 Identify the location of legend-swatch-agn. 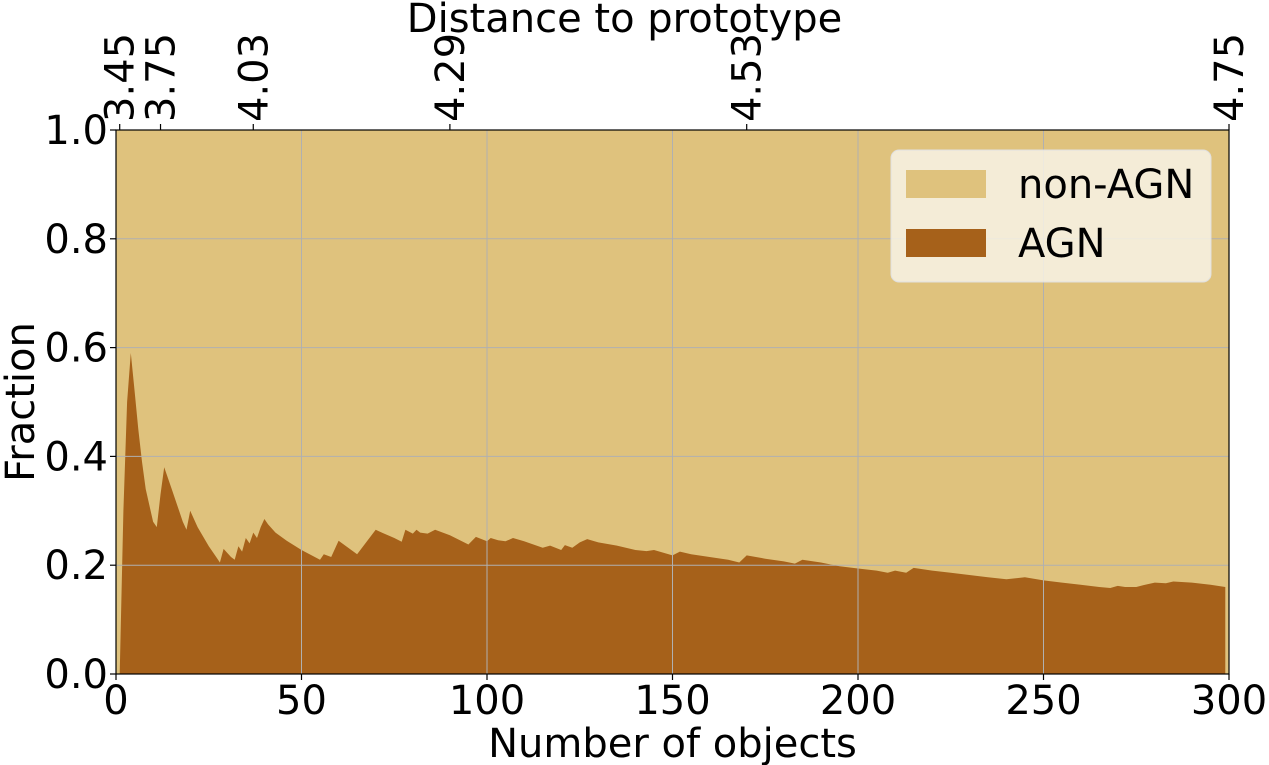
(946, 243).